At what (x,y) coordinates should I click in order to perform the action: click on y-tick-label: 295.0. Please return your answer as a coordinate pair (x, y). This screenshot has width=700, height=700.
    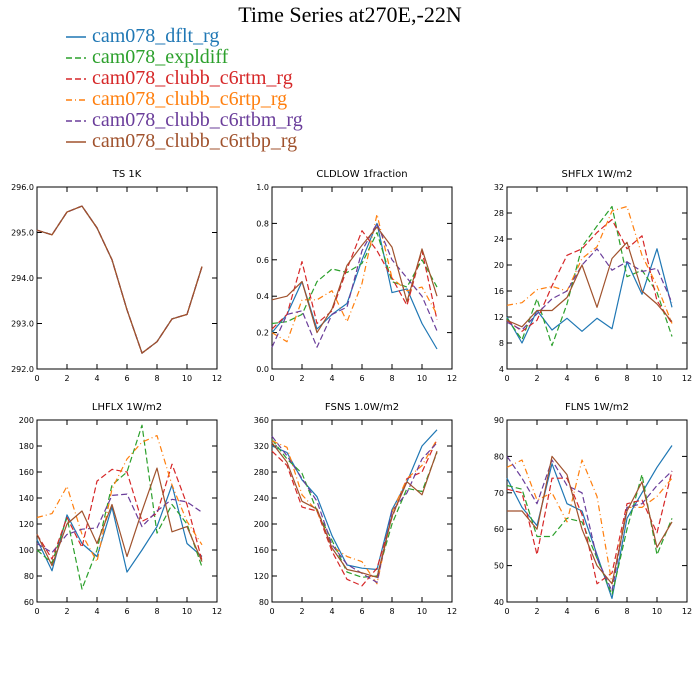
    Looking at the image, I should click on (22, 233).